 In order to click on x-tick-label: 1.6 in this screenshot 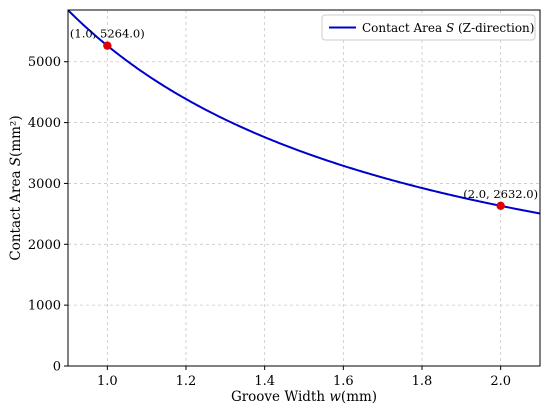, I will do `click(343, 381)`.